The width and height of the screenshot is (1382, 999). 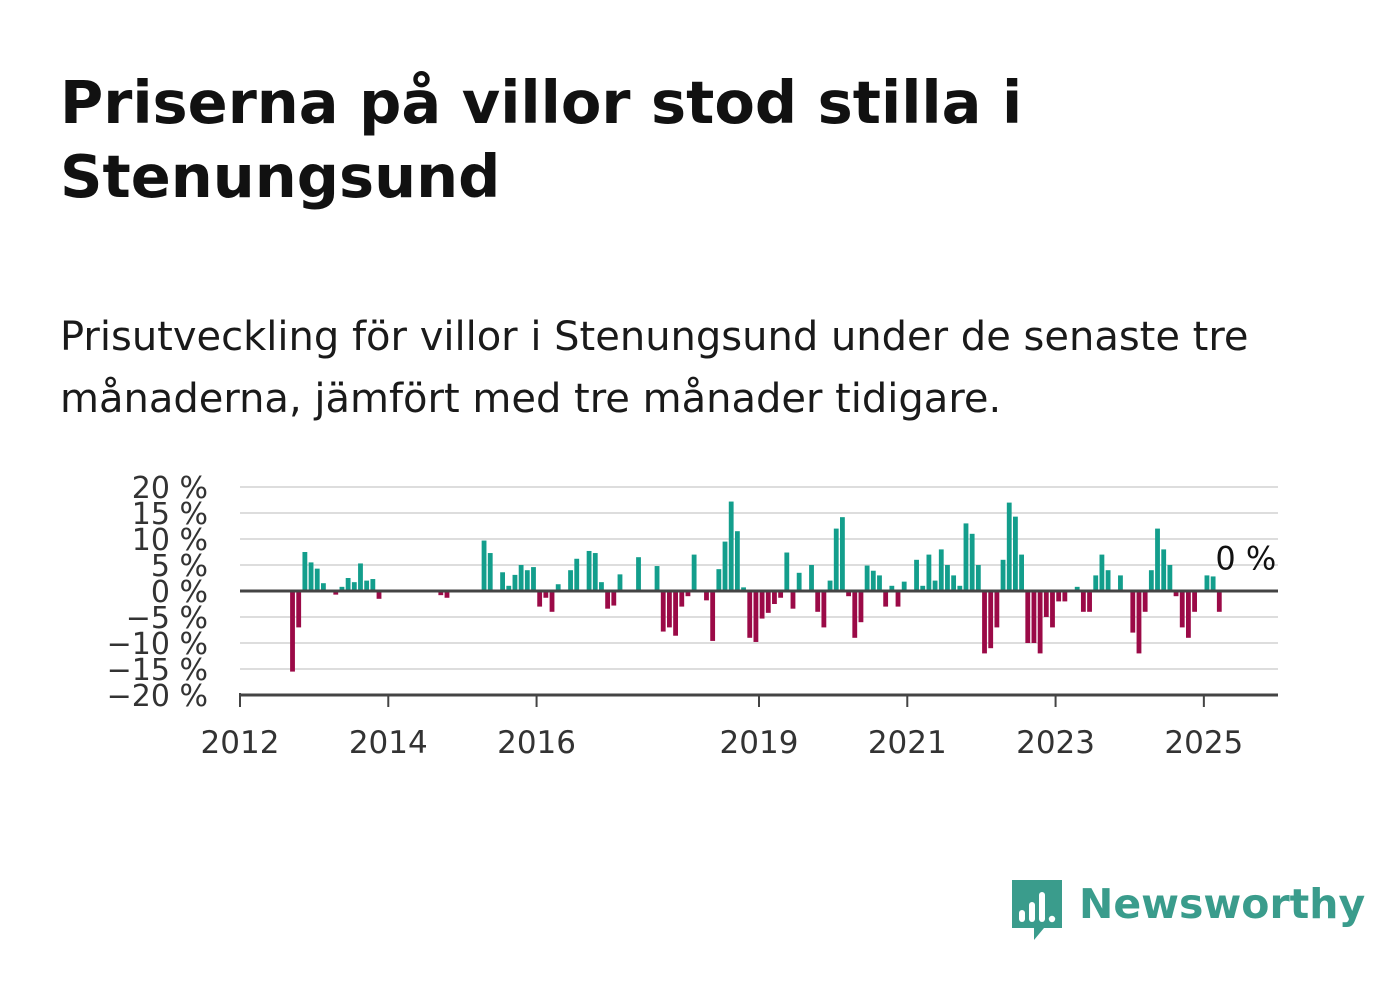 What do you see at coordinates (756, 586) in the screenshot?
I see `bars` at bounding box center [756, 586].